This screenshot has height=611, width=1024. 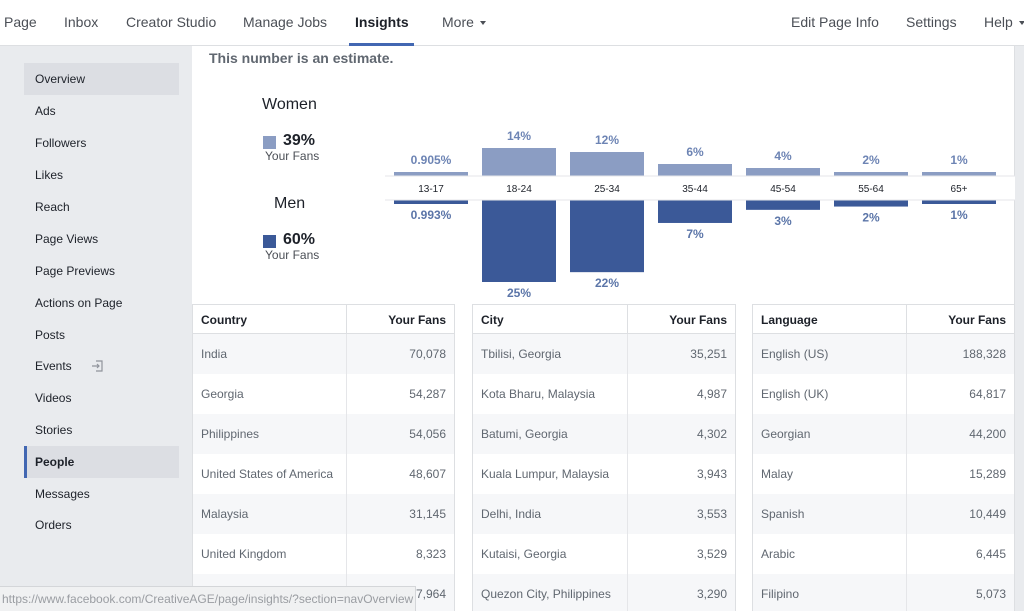 I want to click on table-row: Kota Bharu, Malaysia 4,987, so click(x=604, y=394).